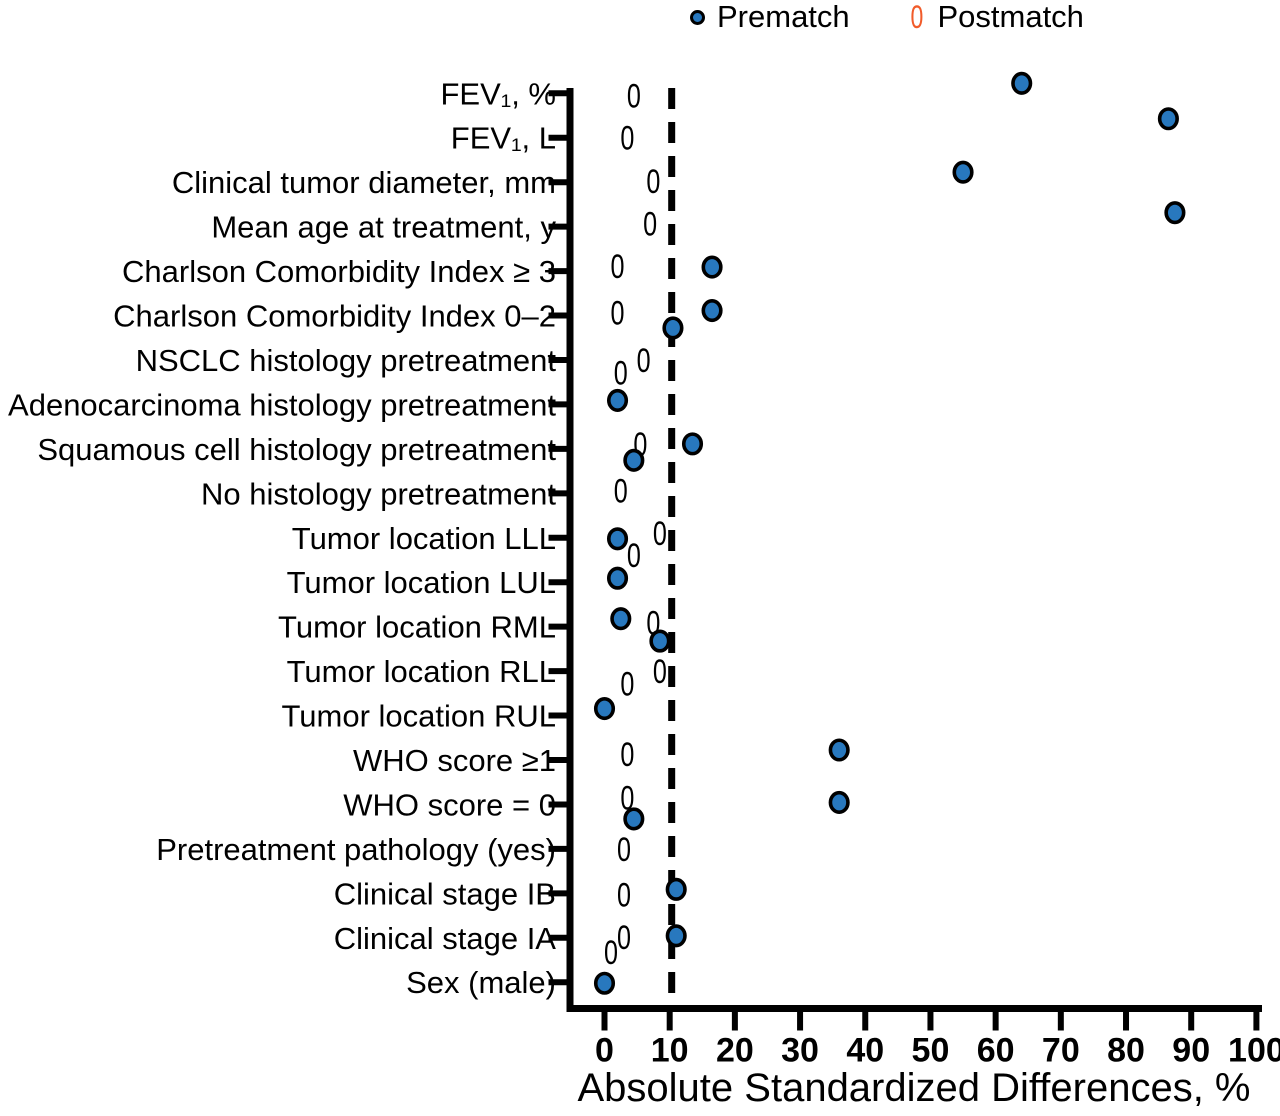 The image size is (1280, 1116). What do you see at coordinates (503, 138) in the screenshot?
I see `category-label: FEV₁, L` at bounding box center [503, 138].